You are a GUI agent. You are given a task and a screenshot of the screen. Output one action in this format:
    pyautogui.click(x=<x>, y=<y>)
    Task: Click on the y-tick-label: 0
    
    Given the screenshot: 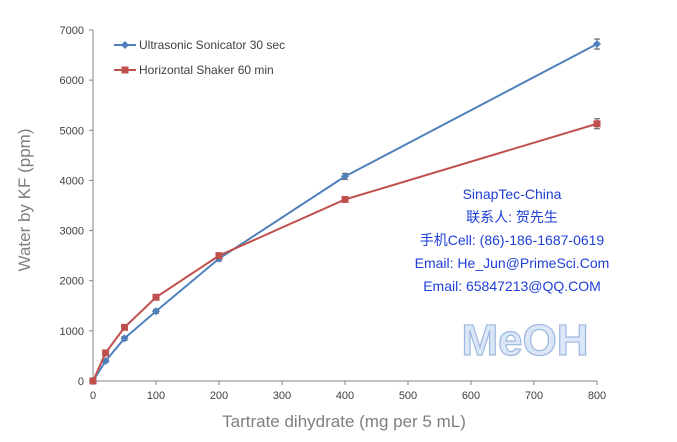 What is the action you would take?
    pyautogui.click(x=81, y=382)
    